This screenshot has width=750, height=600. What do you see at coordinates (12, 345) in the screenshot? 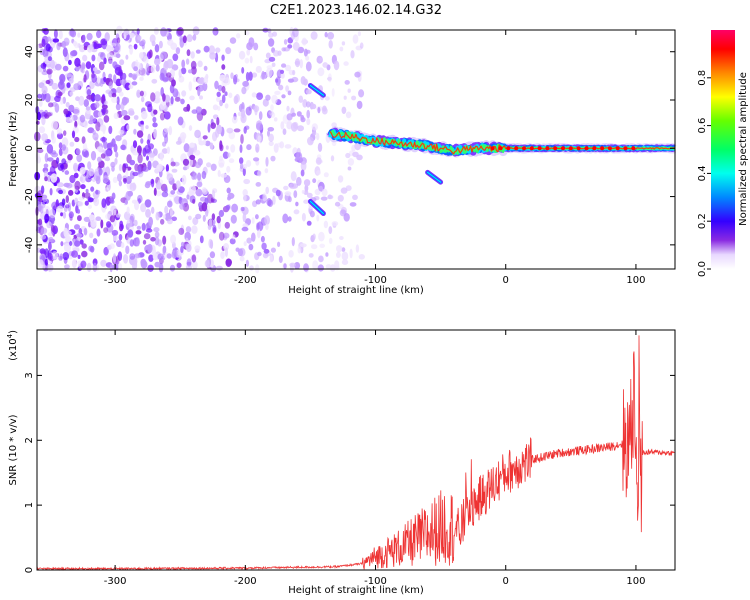
I see `svg-text: (x104)` at bounding box center [12, 345].